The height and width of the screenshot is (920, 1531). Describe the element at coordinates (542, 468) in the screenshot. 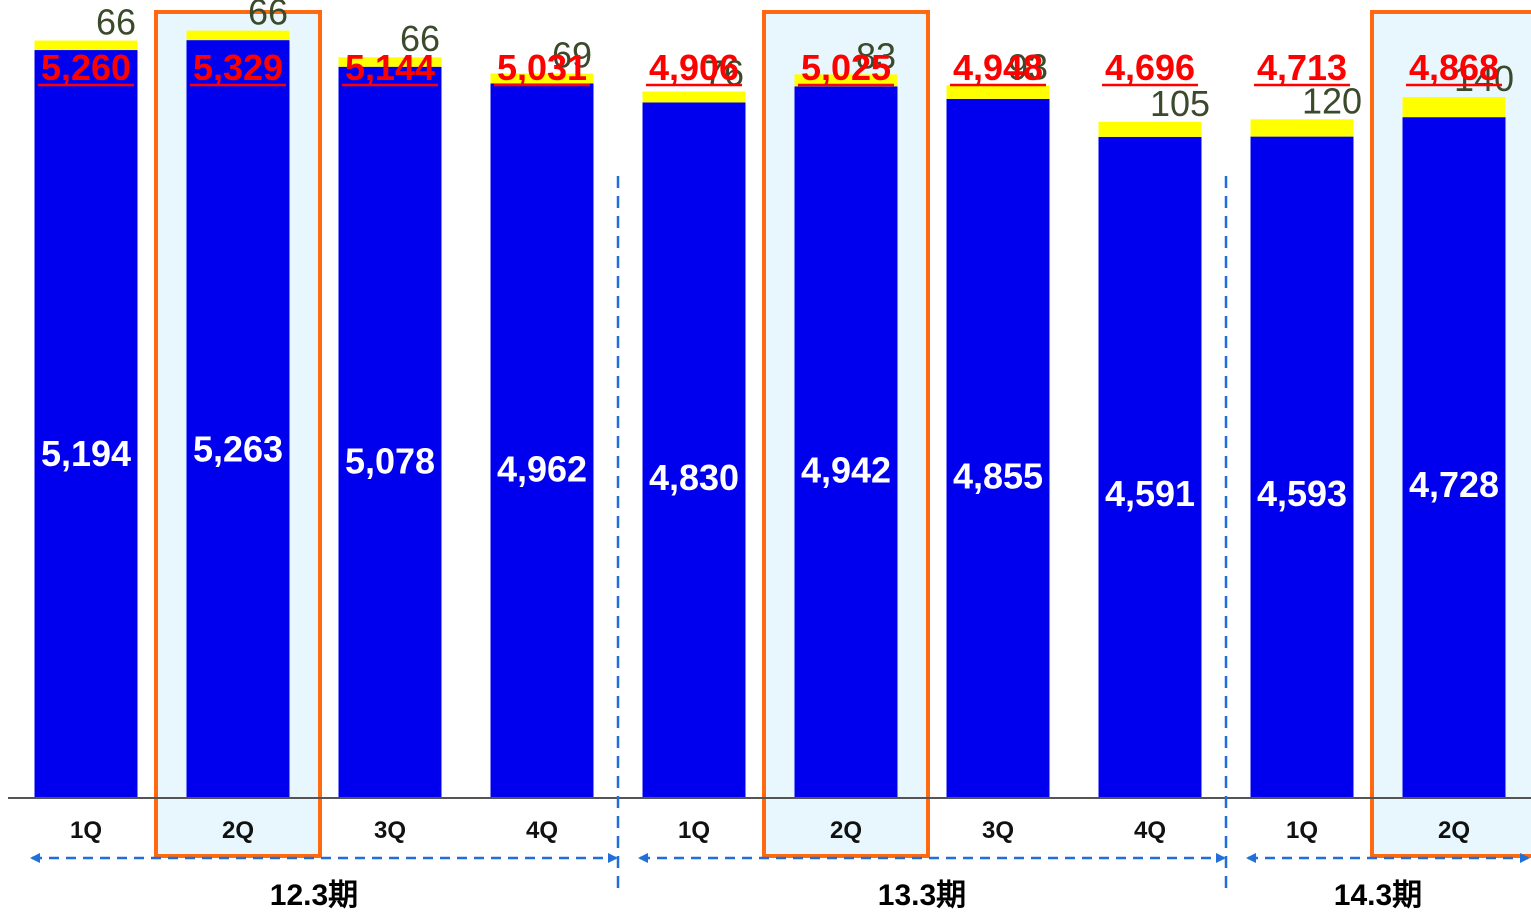

I see `bar-base-label: 4,962` at that location.